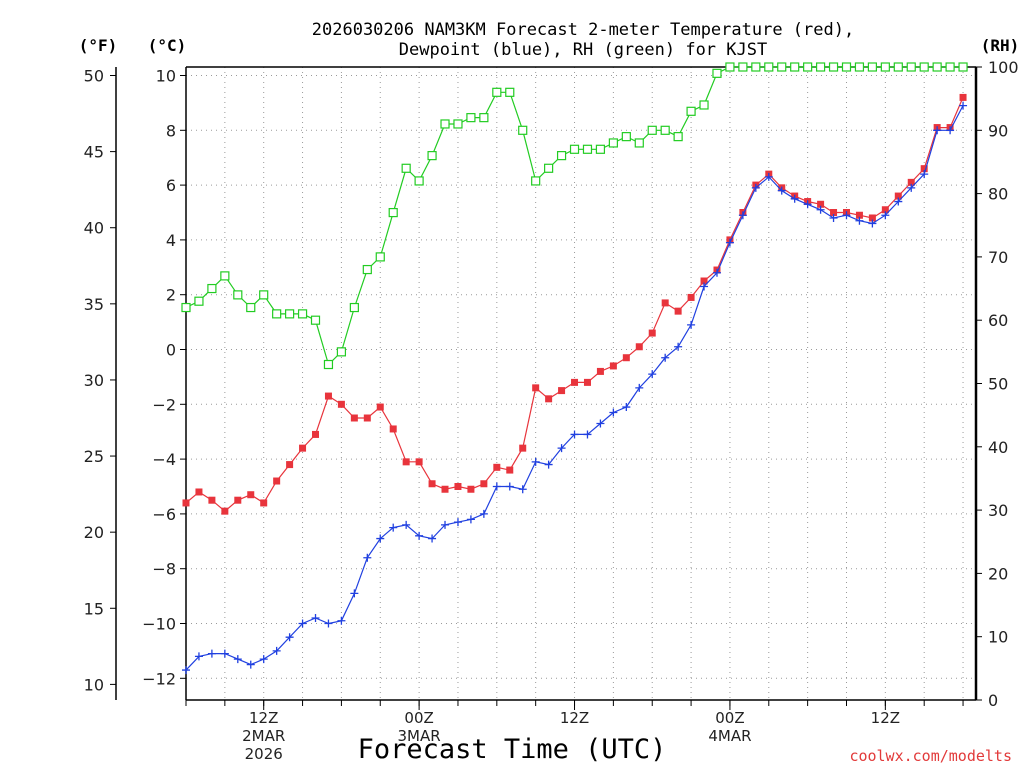 Image resolution: width=1024 pixels, height=768 pixels. What do you see at coordinates (94, 608) in the screenshot?
I see `f-tick-label: 15` at bounding box center [94, 608].